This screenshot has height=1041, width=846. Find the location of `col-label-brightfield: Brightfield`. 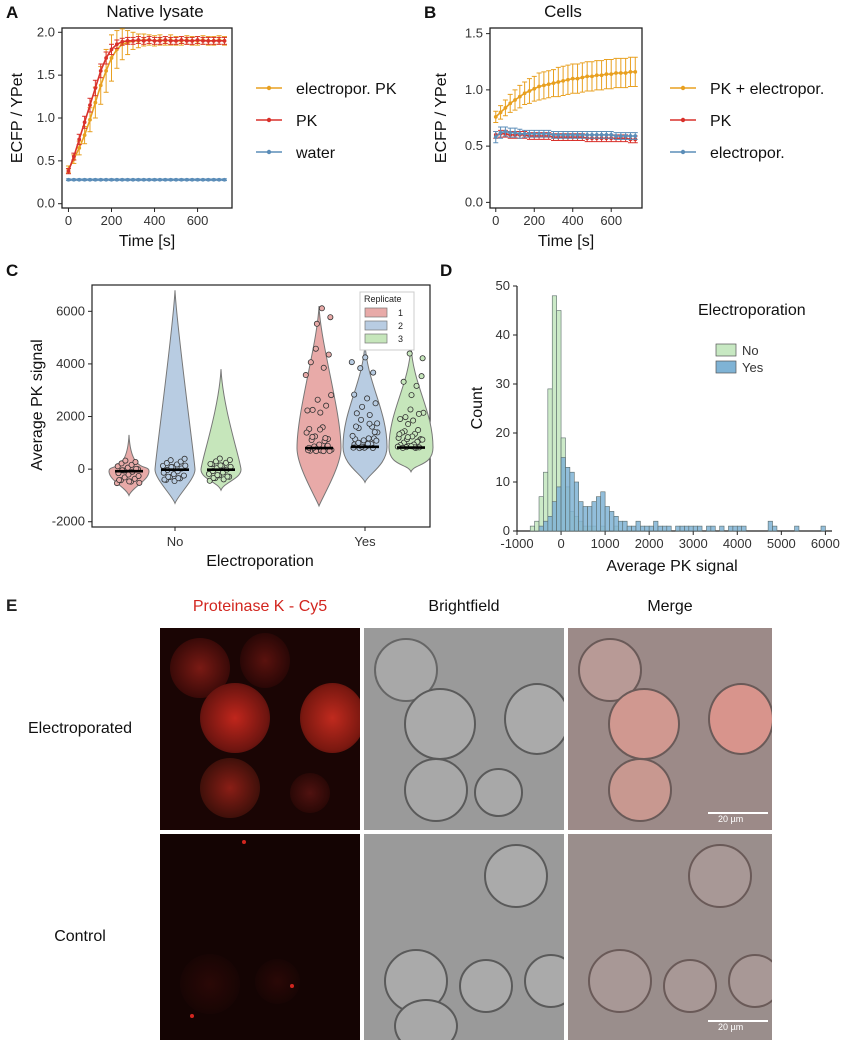

col-label-brightfield: Brightfield is located at coordinates (464, 606).